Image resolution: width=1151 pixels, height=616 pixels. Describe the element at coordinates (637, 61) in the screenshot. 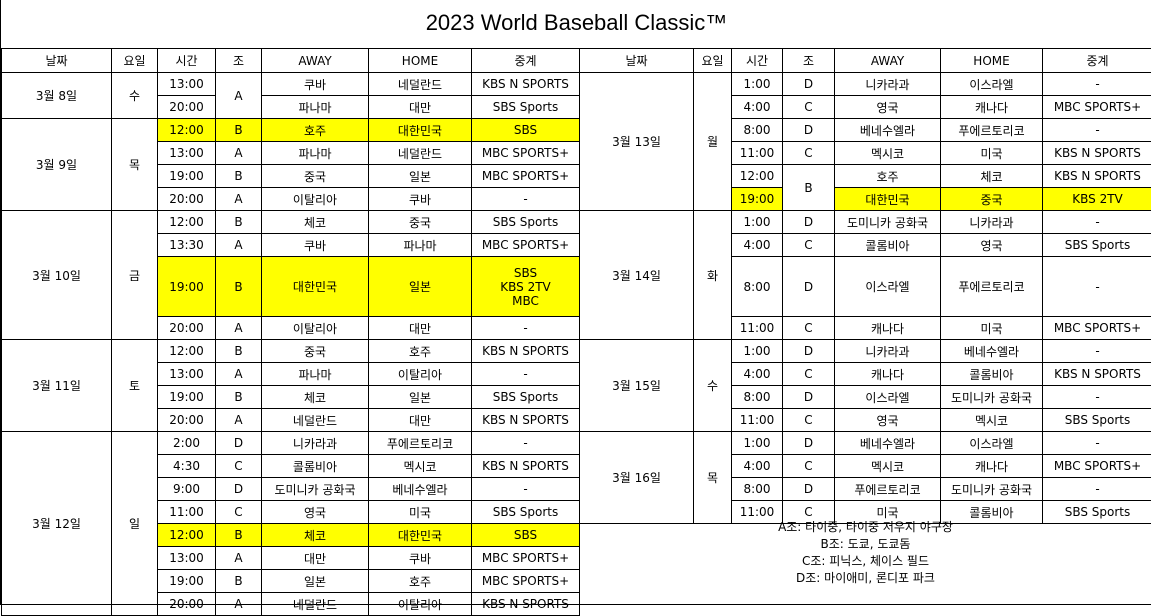

I see `header-date: 날짜` at that location.